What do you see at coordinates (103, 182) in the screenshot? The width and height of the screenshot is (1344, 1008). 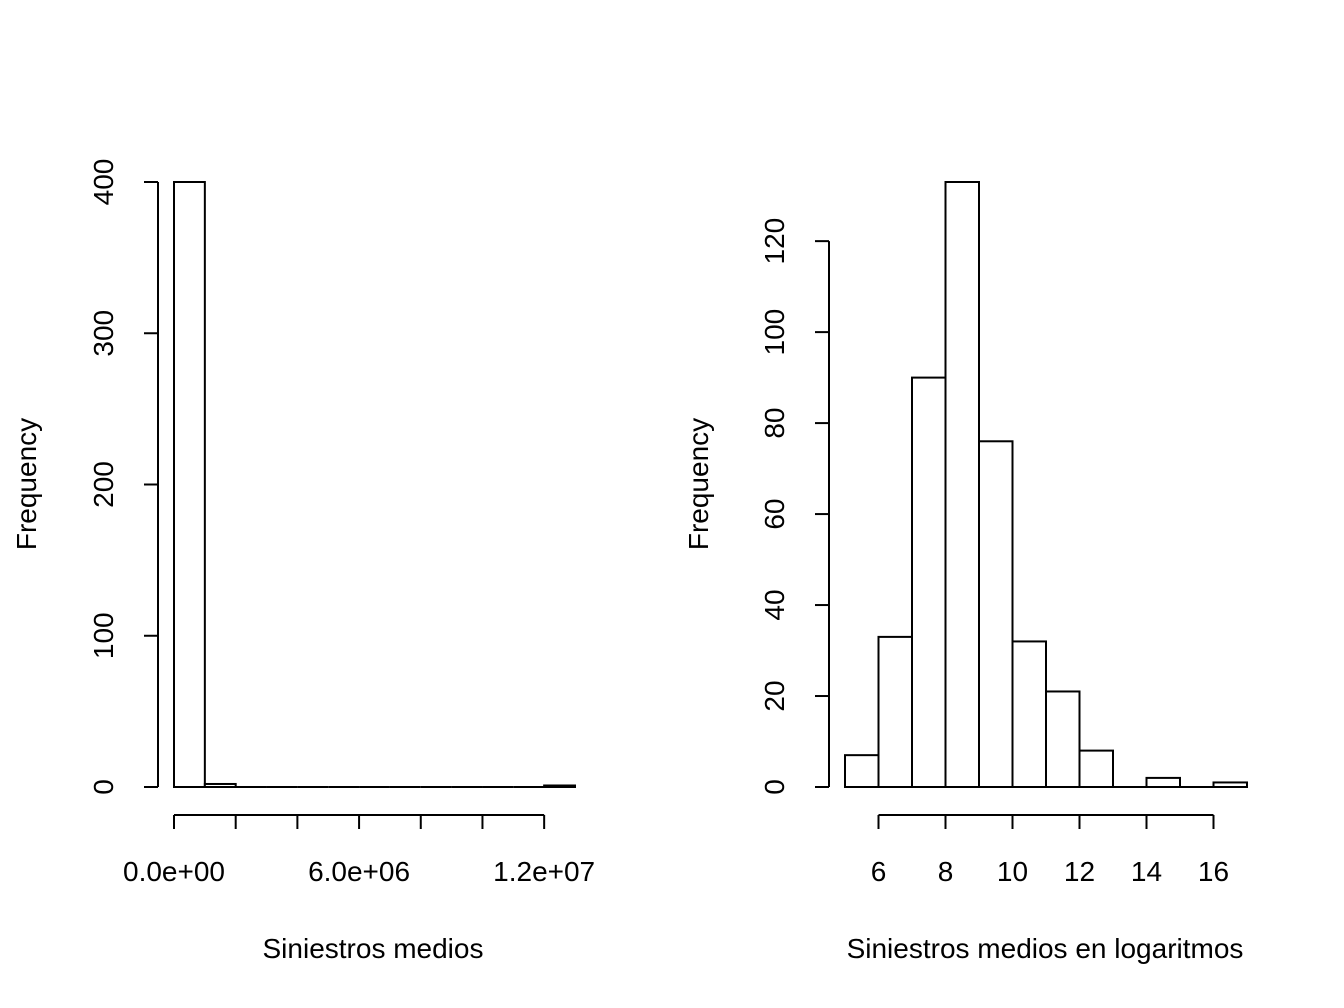 I see `y-tick-label: 400` at bounding box center [103, 182].